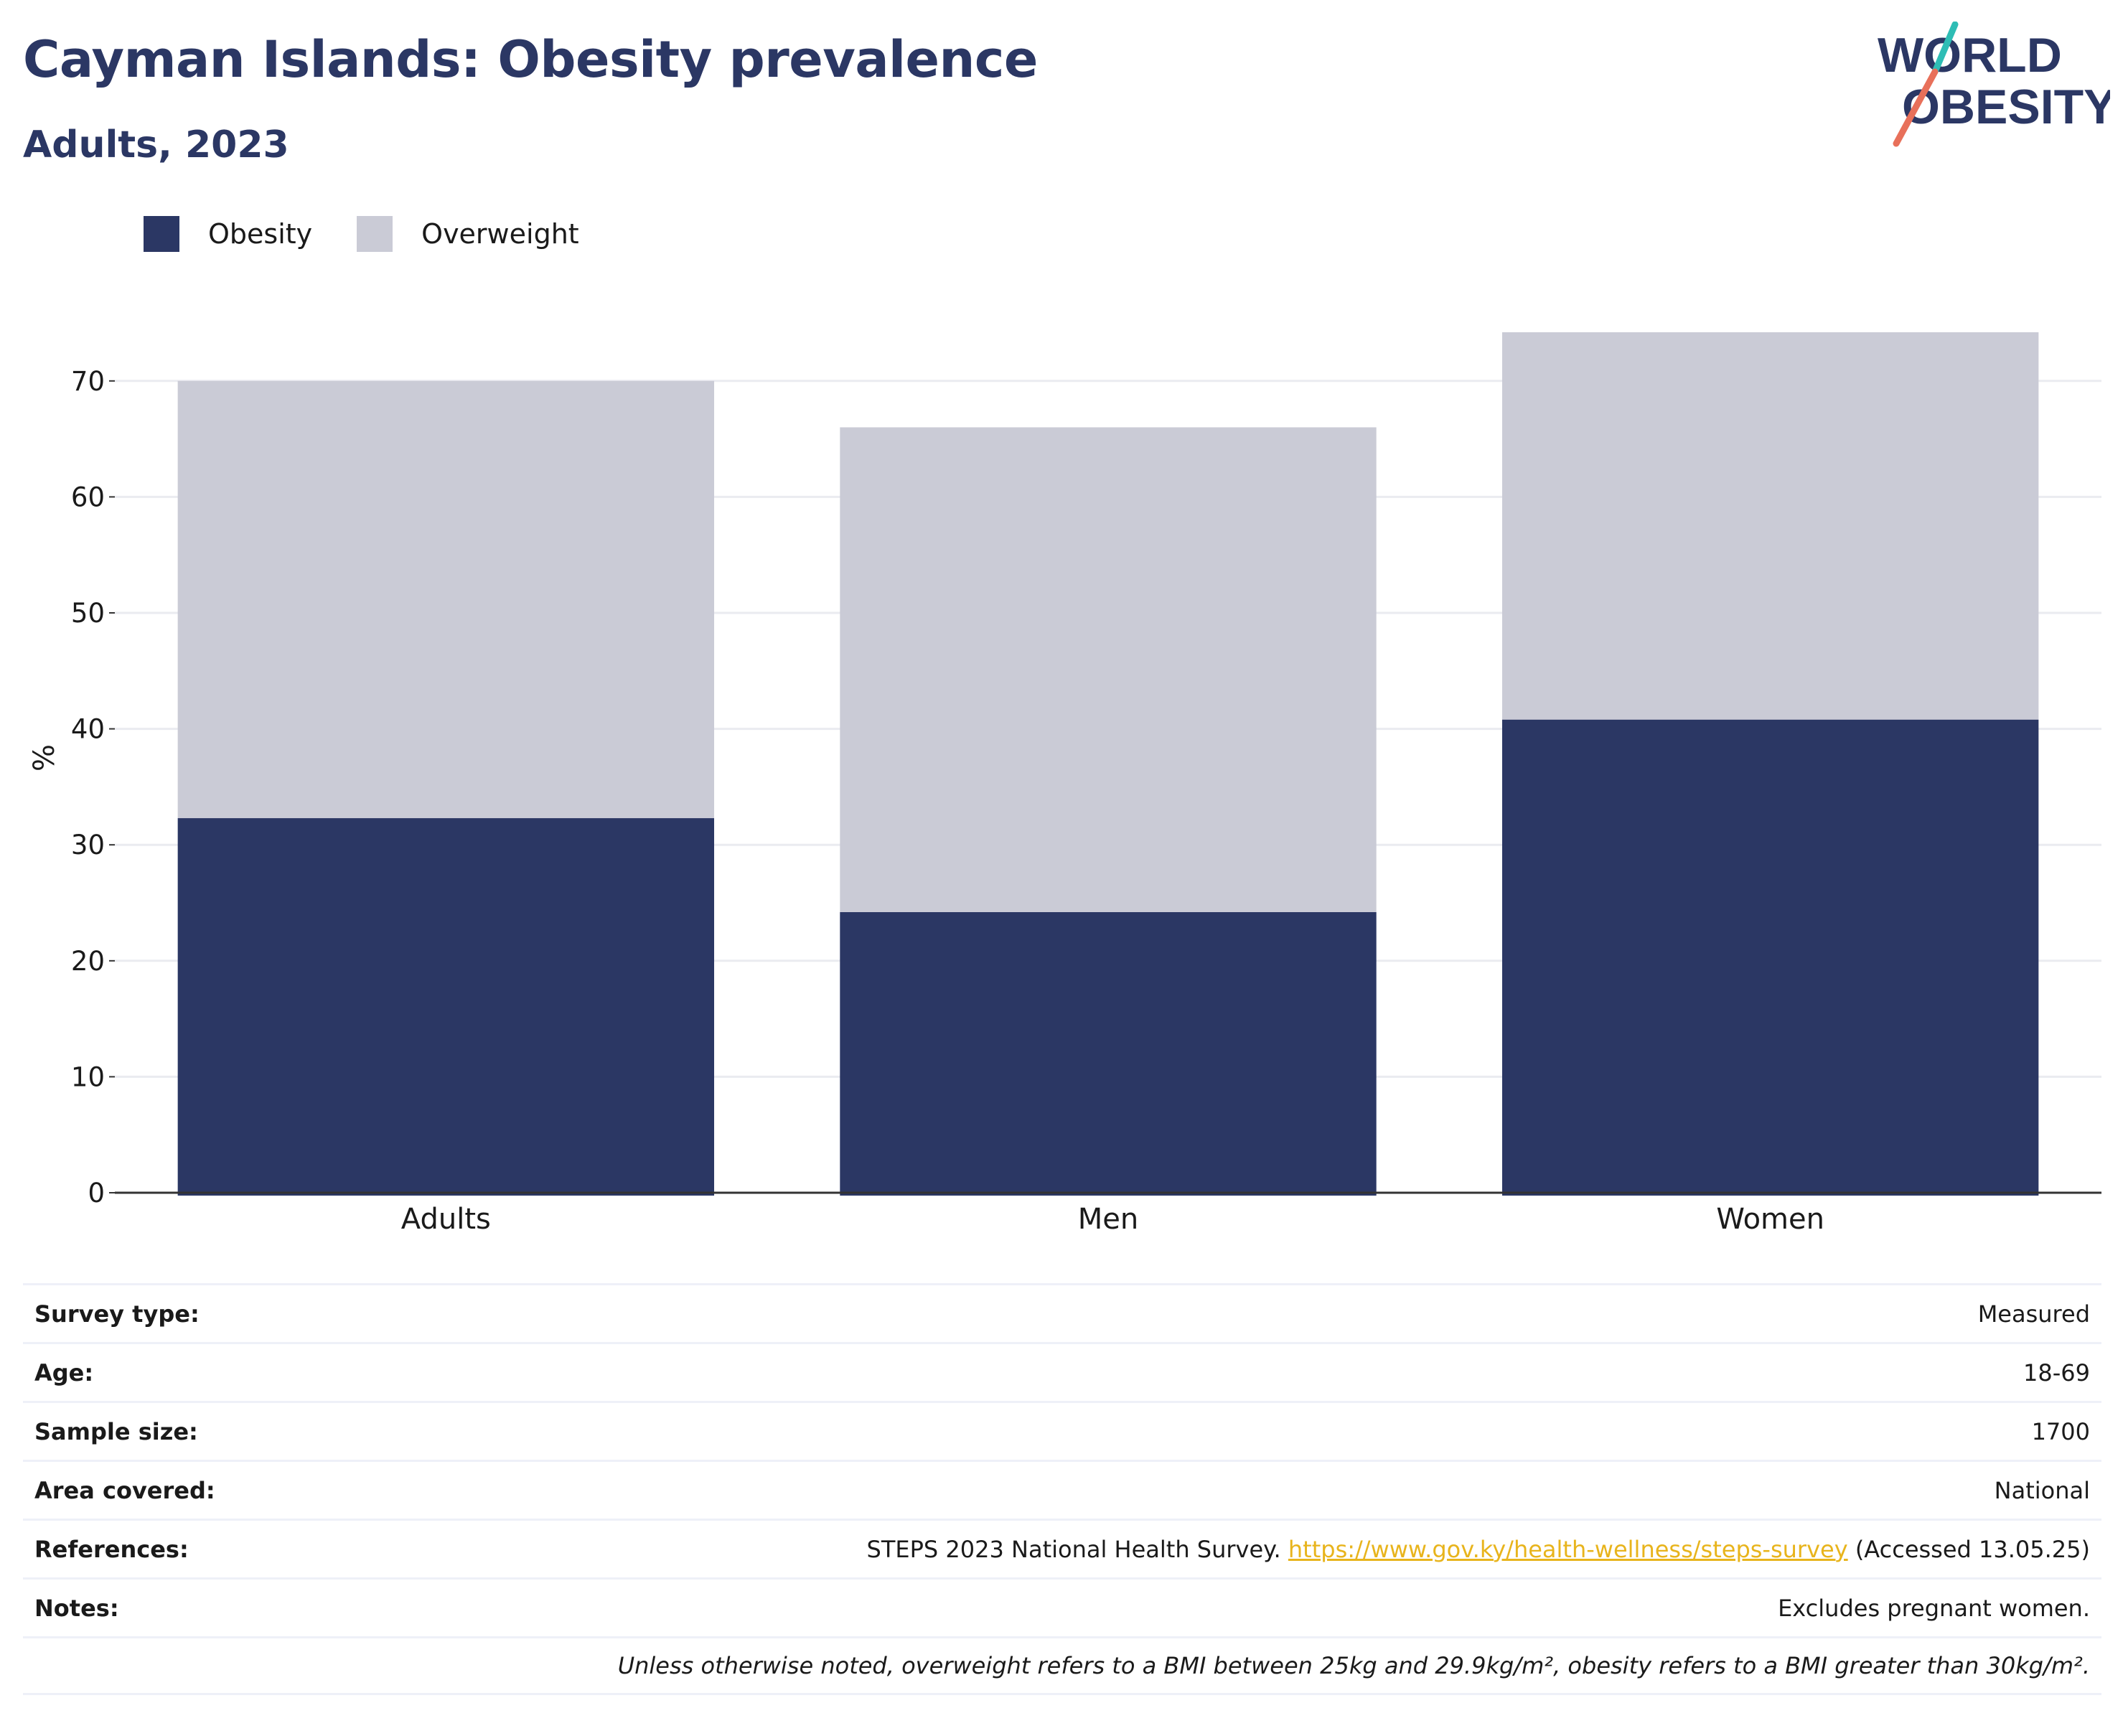 The image size is (2123, 1736). What do you see at coordinates (1073, 1549) in the screenshot?
I see `reference-text: STEPS 2023 National Health Survey.` at bounding box center [1073, 1549].